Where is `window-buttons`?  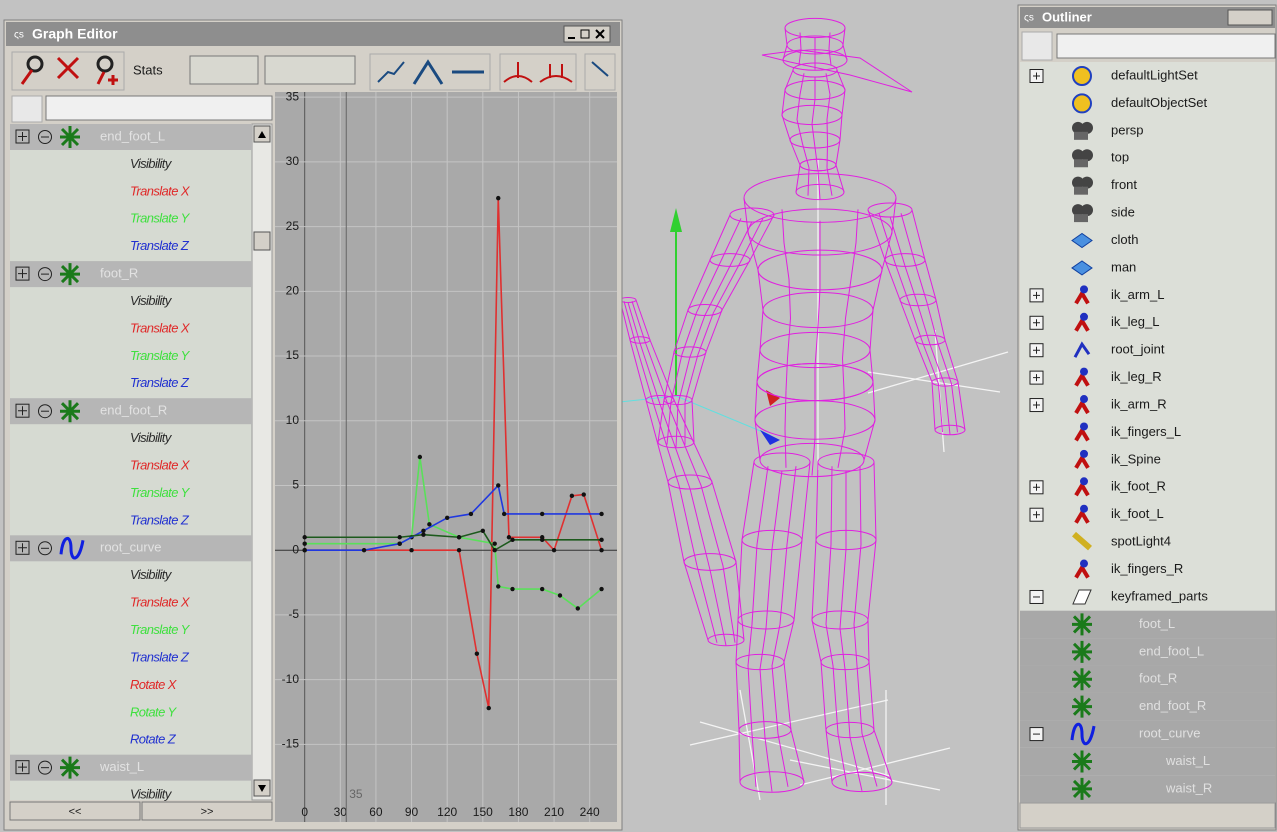 window-buttons is located at coordinates (587, 34).